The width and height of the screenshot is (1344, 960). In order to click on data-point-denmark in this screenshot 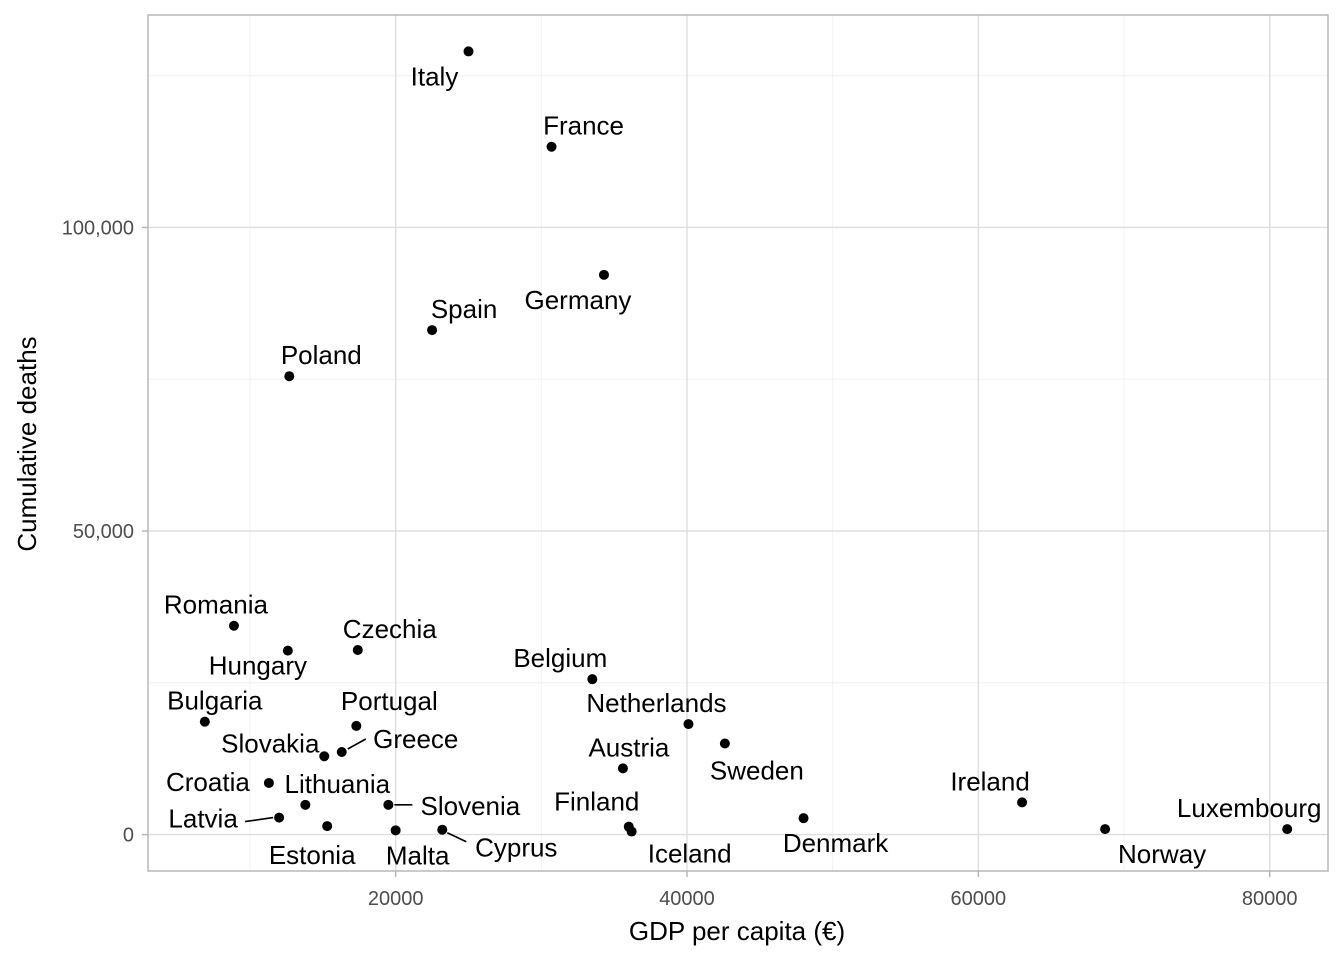, I will do `click(803, 818)`.